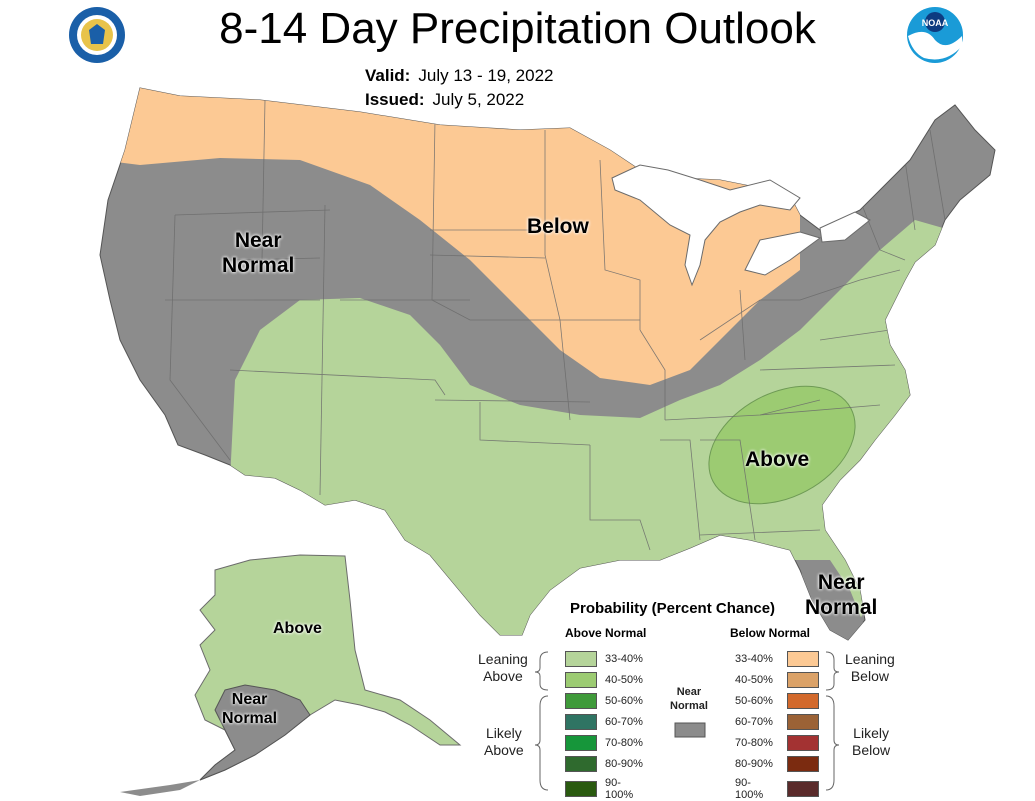  Describe the element at coordinates (741, 225) in the screenshot. I see `great-lakes` at that location.